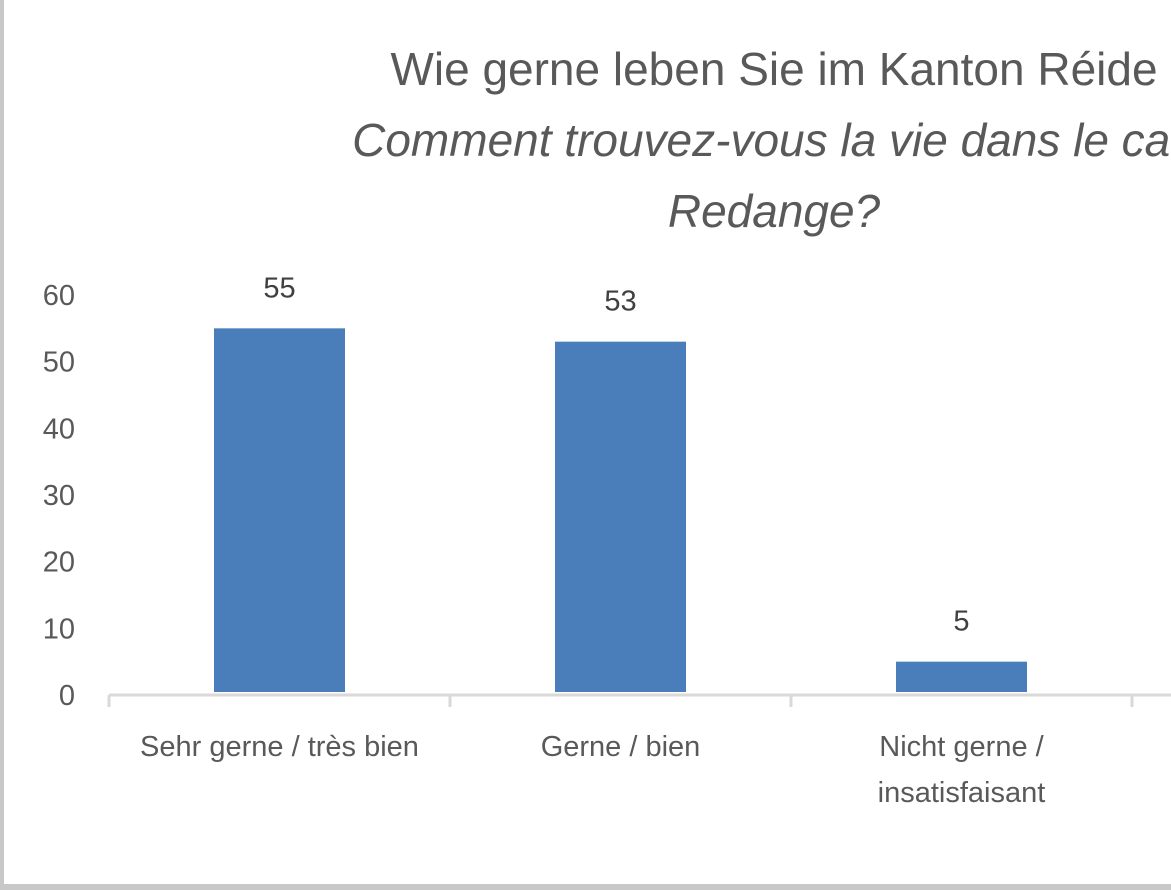 The width and height of the screenshot is (1171, 890). I want to click on y-tick-label: 60, so click(59, 296).